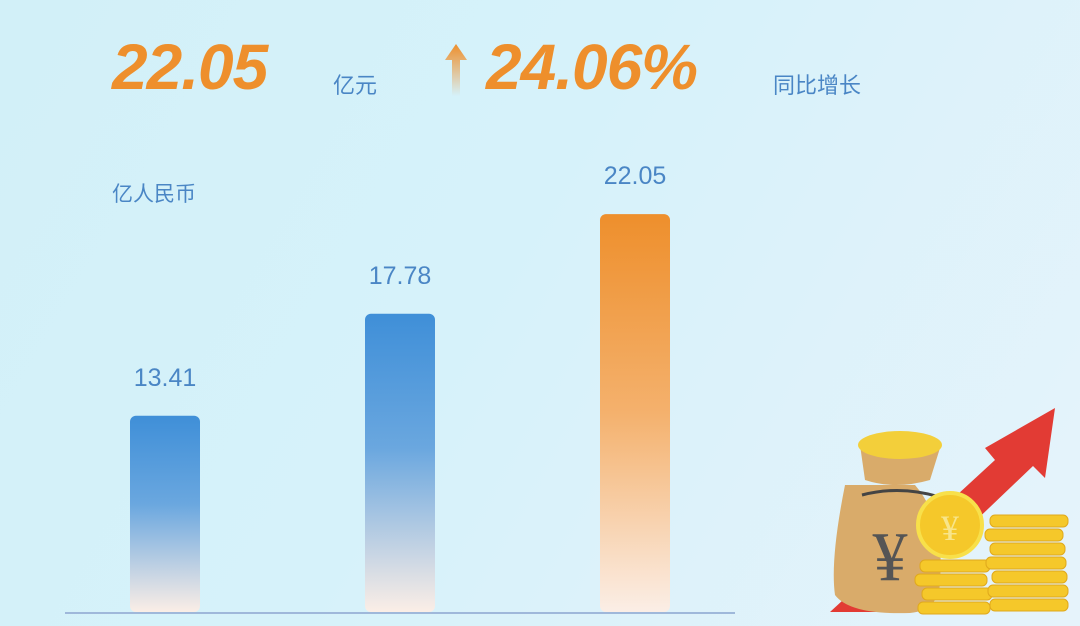 This screenshot has width=1080, height=626. I want to click on growth-label: 同比增长, so click(817, 85).